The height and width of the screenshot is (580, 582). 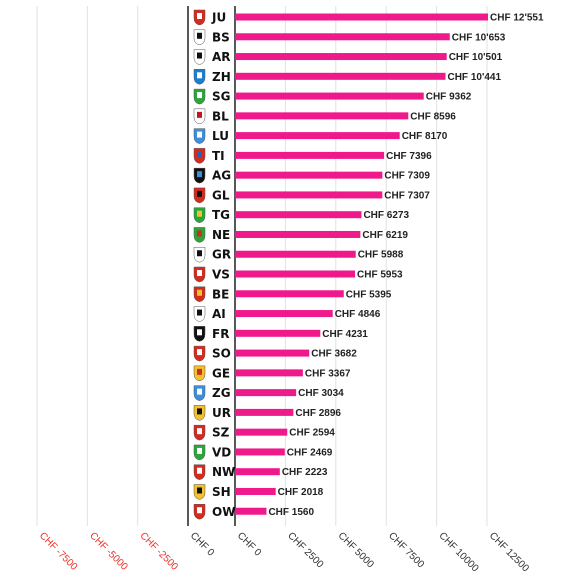 I want to click on bar-bs, so click(x=342, y=37).